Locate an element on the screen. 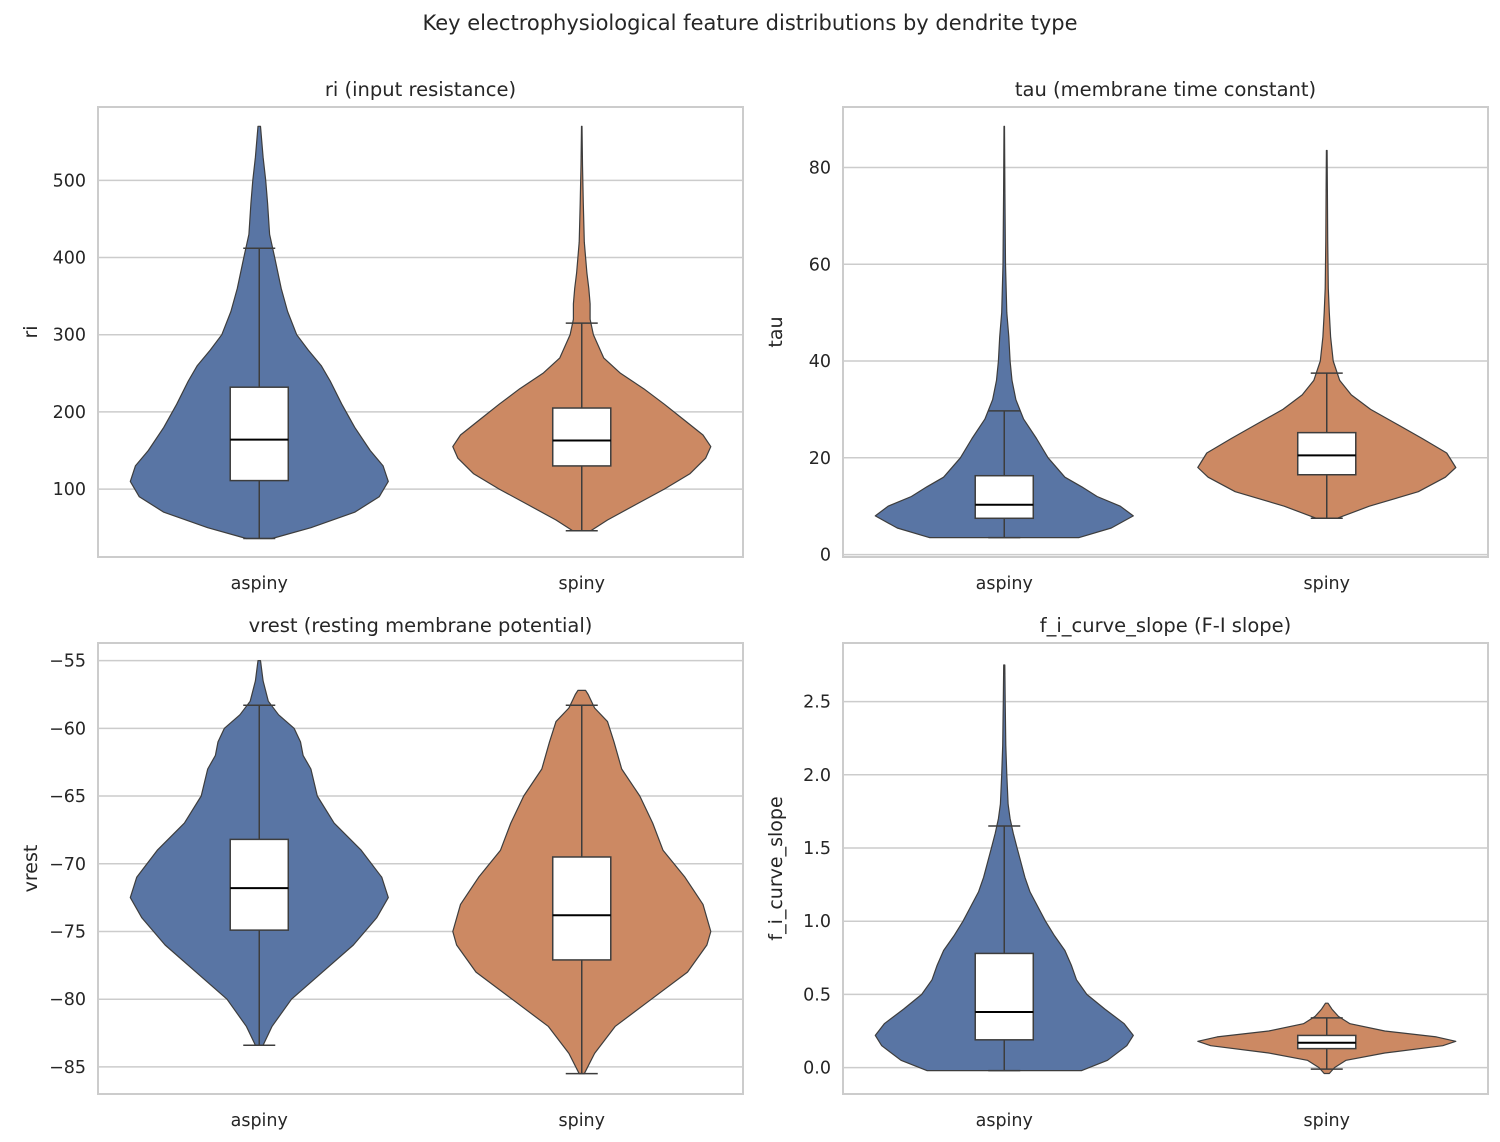 This screenshot has height=1142, width=1500. ytick-label: 0 is located at coordinates (825, 556).